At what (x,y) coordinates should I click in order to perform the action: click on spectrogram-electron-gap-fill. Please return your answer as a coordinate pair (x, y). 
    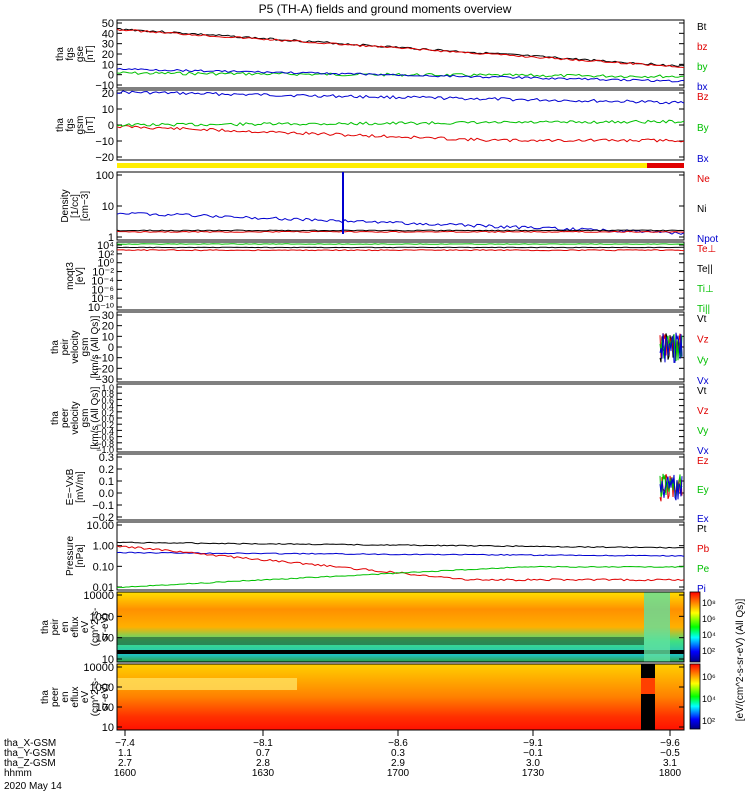
    Looking at the image, I should click on (648, 686).